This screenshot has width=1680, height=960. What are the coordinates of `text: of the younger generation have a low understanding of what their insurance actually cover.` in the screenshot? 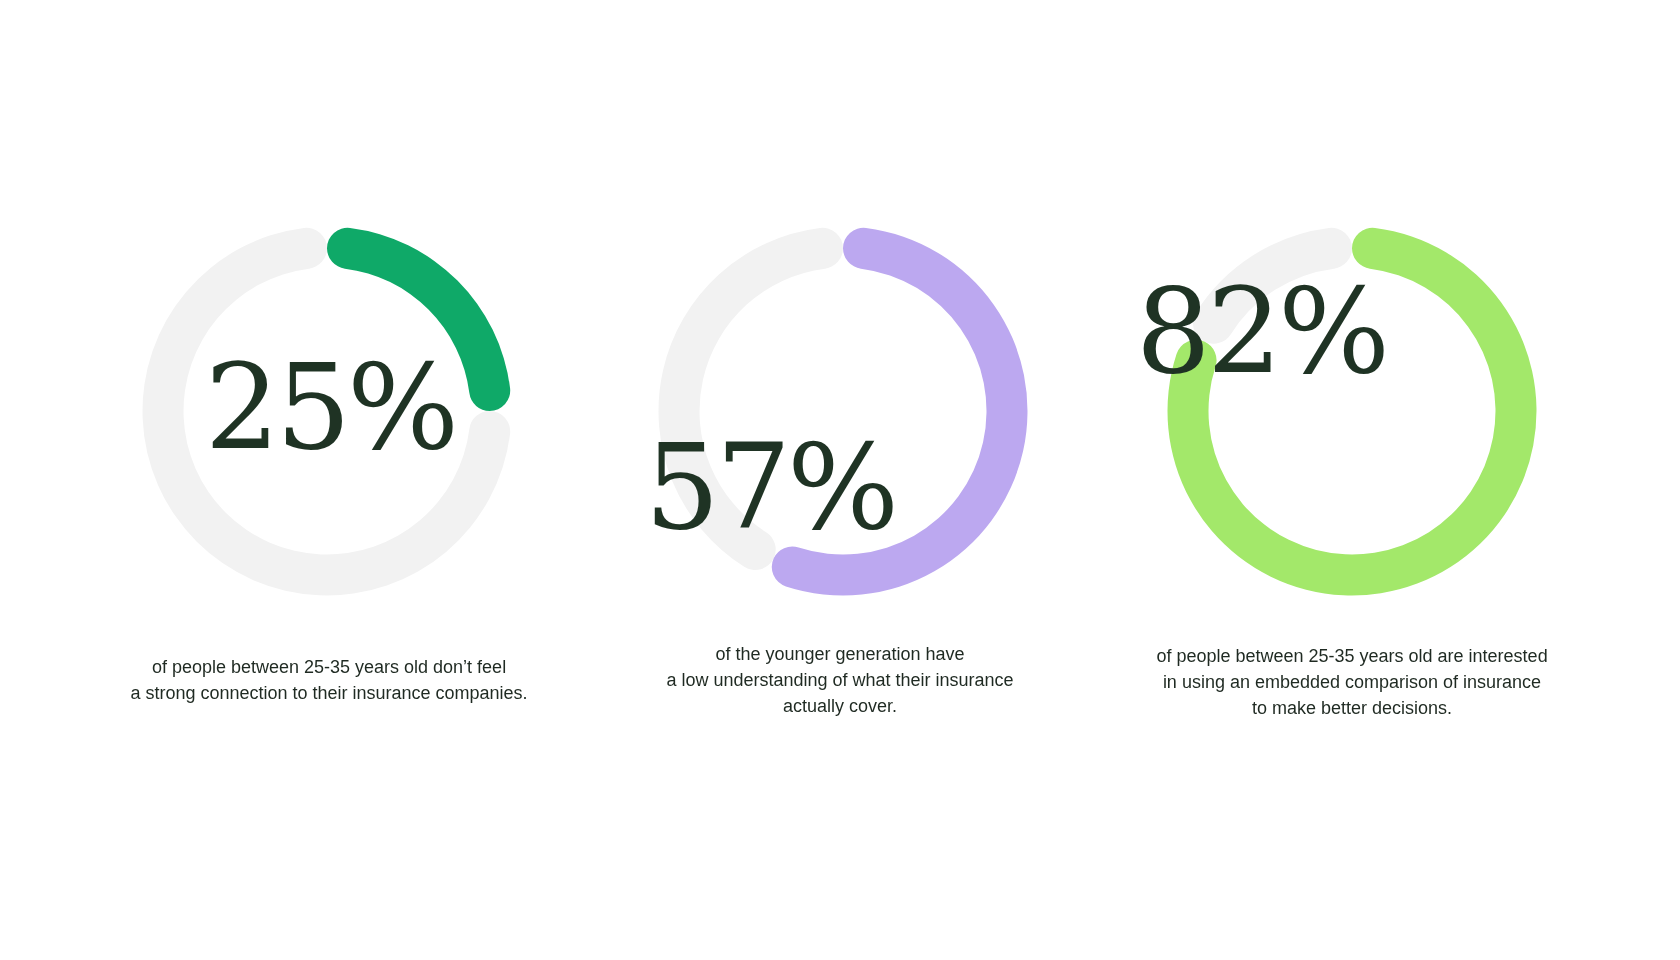 It's located at (840, 680).